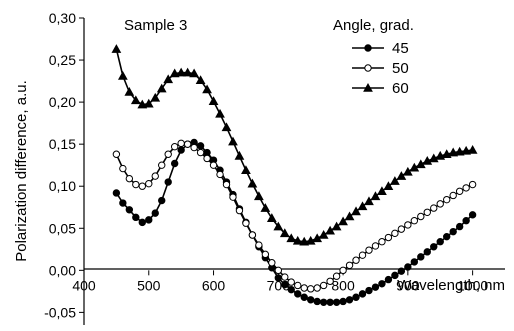 Image resolution: width=514 pixels, height=331 pixels. What do you see at coordinates (62, 18) in the screenshot?
I see `y-tick-label: 0,30` at bounding box center [62, 18].